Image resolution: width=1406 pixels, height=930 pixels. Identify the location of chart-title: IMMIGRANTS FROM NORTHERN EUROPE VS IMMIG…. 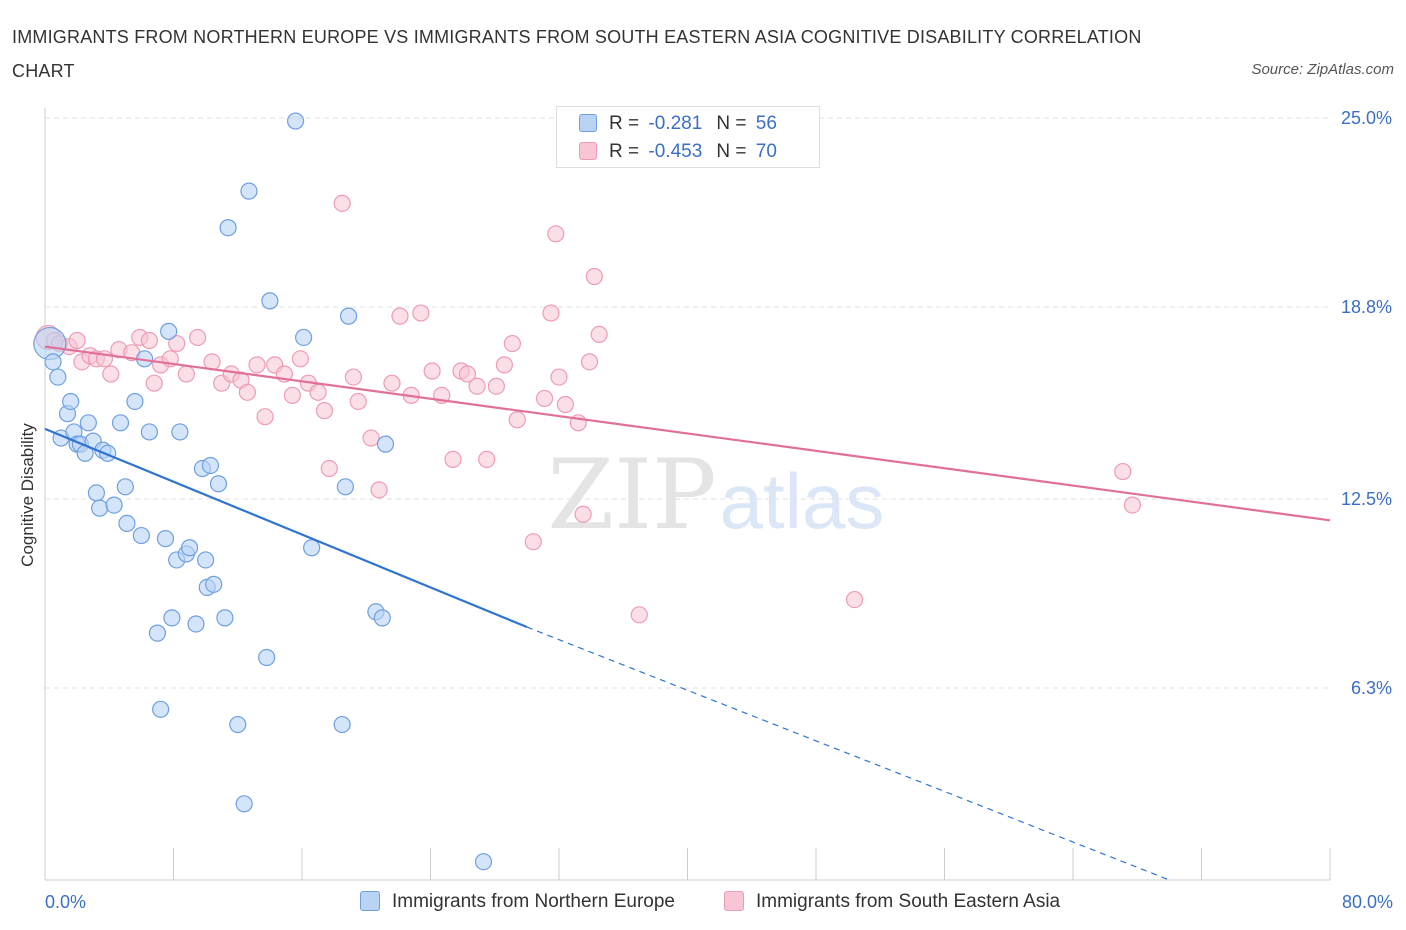
(577, 54).